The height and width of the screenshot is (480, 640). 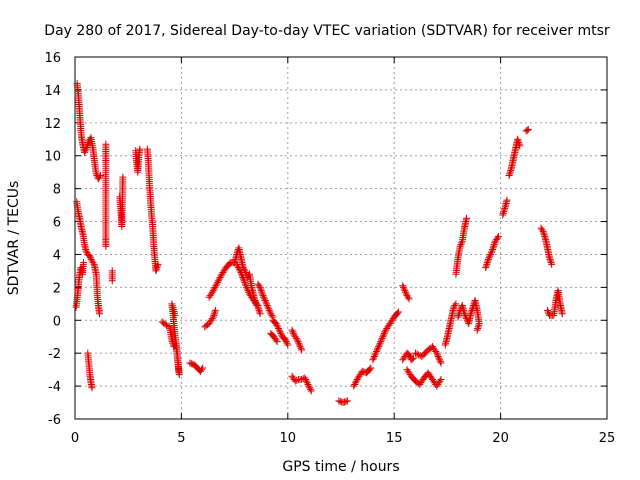 I want to click on y-tick-label: 12, so click(x=52, y=124).